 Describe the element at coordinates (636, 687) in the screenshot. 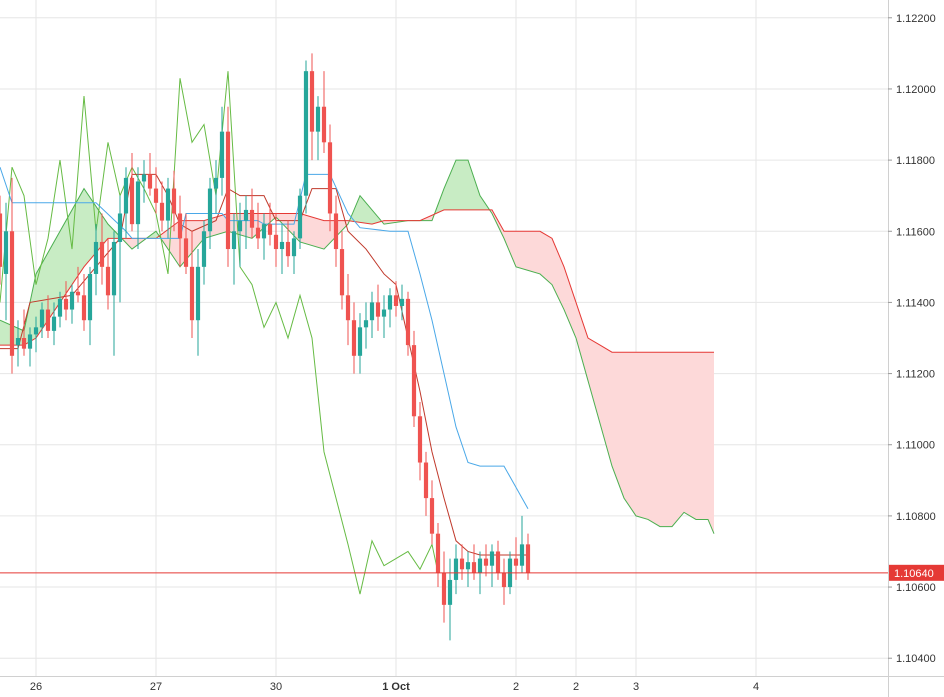

I see `x-tick-label: 3` at that location.